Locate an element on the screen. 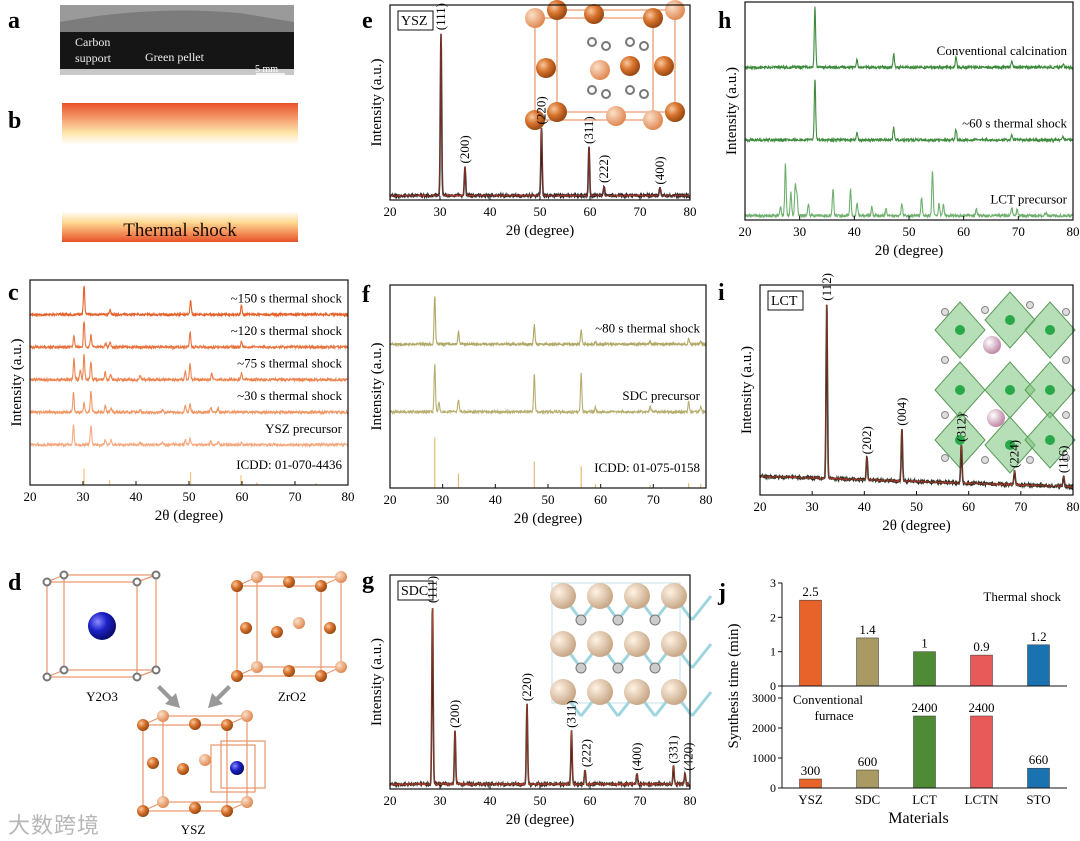 The width and height of the screenshot is (1080, 841). lct-perovskite-inset is located at coordinates (1005, 382).